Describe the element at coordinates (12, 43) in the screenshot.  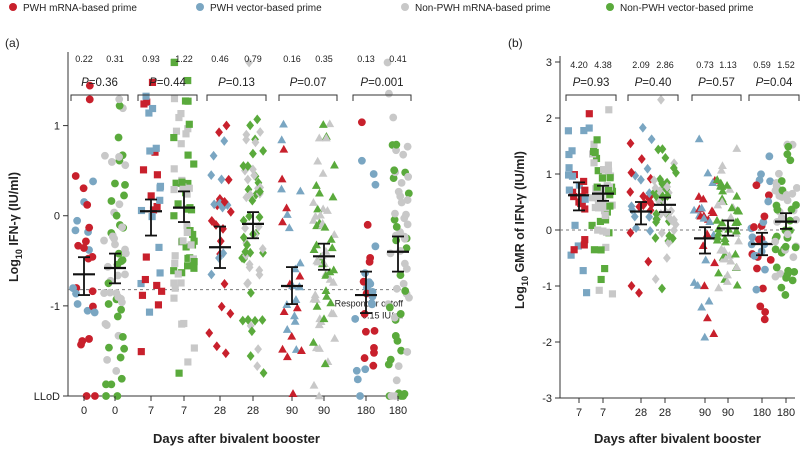
I see `panel-label-0: (a)` at that location.